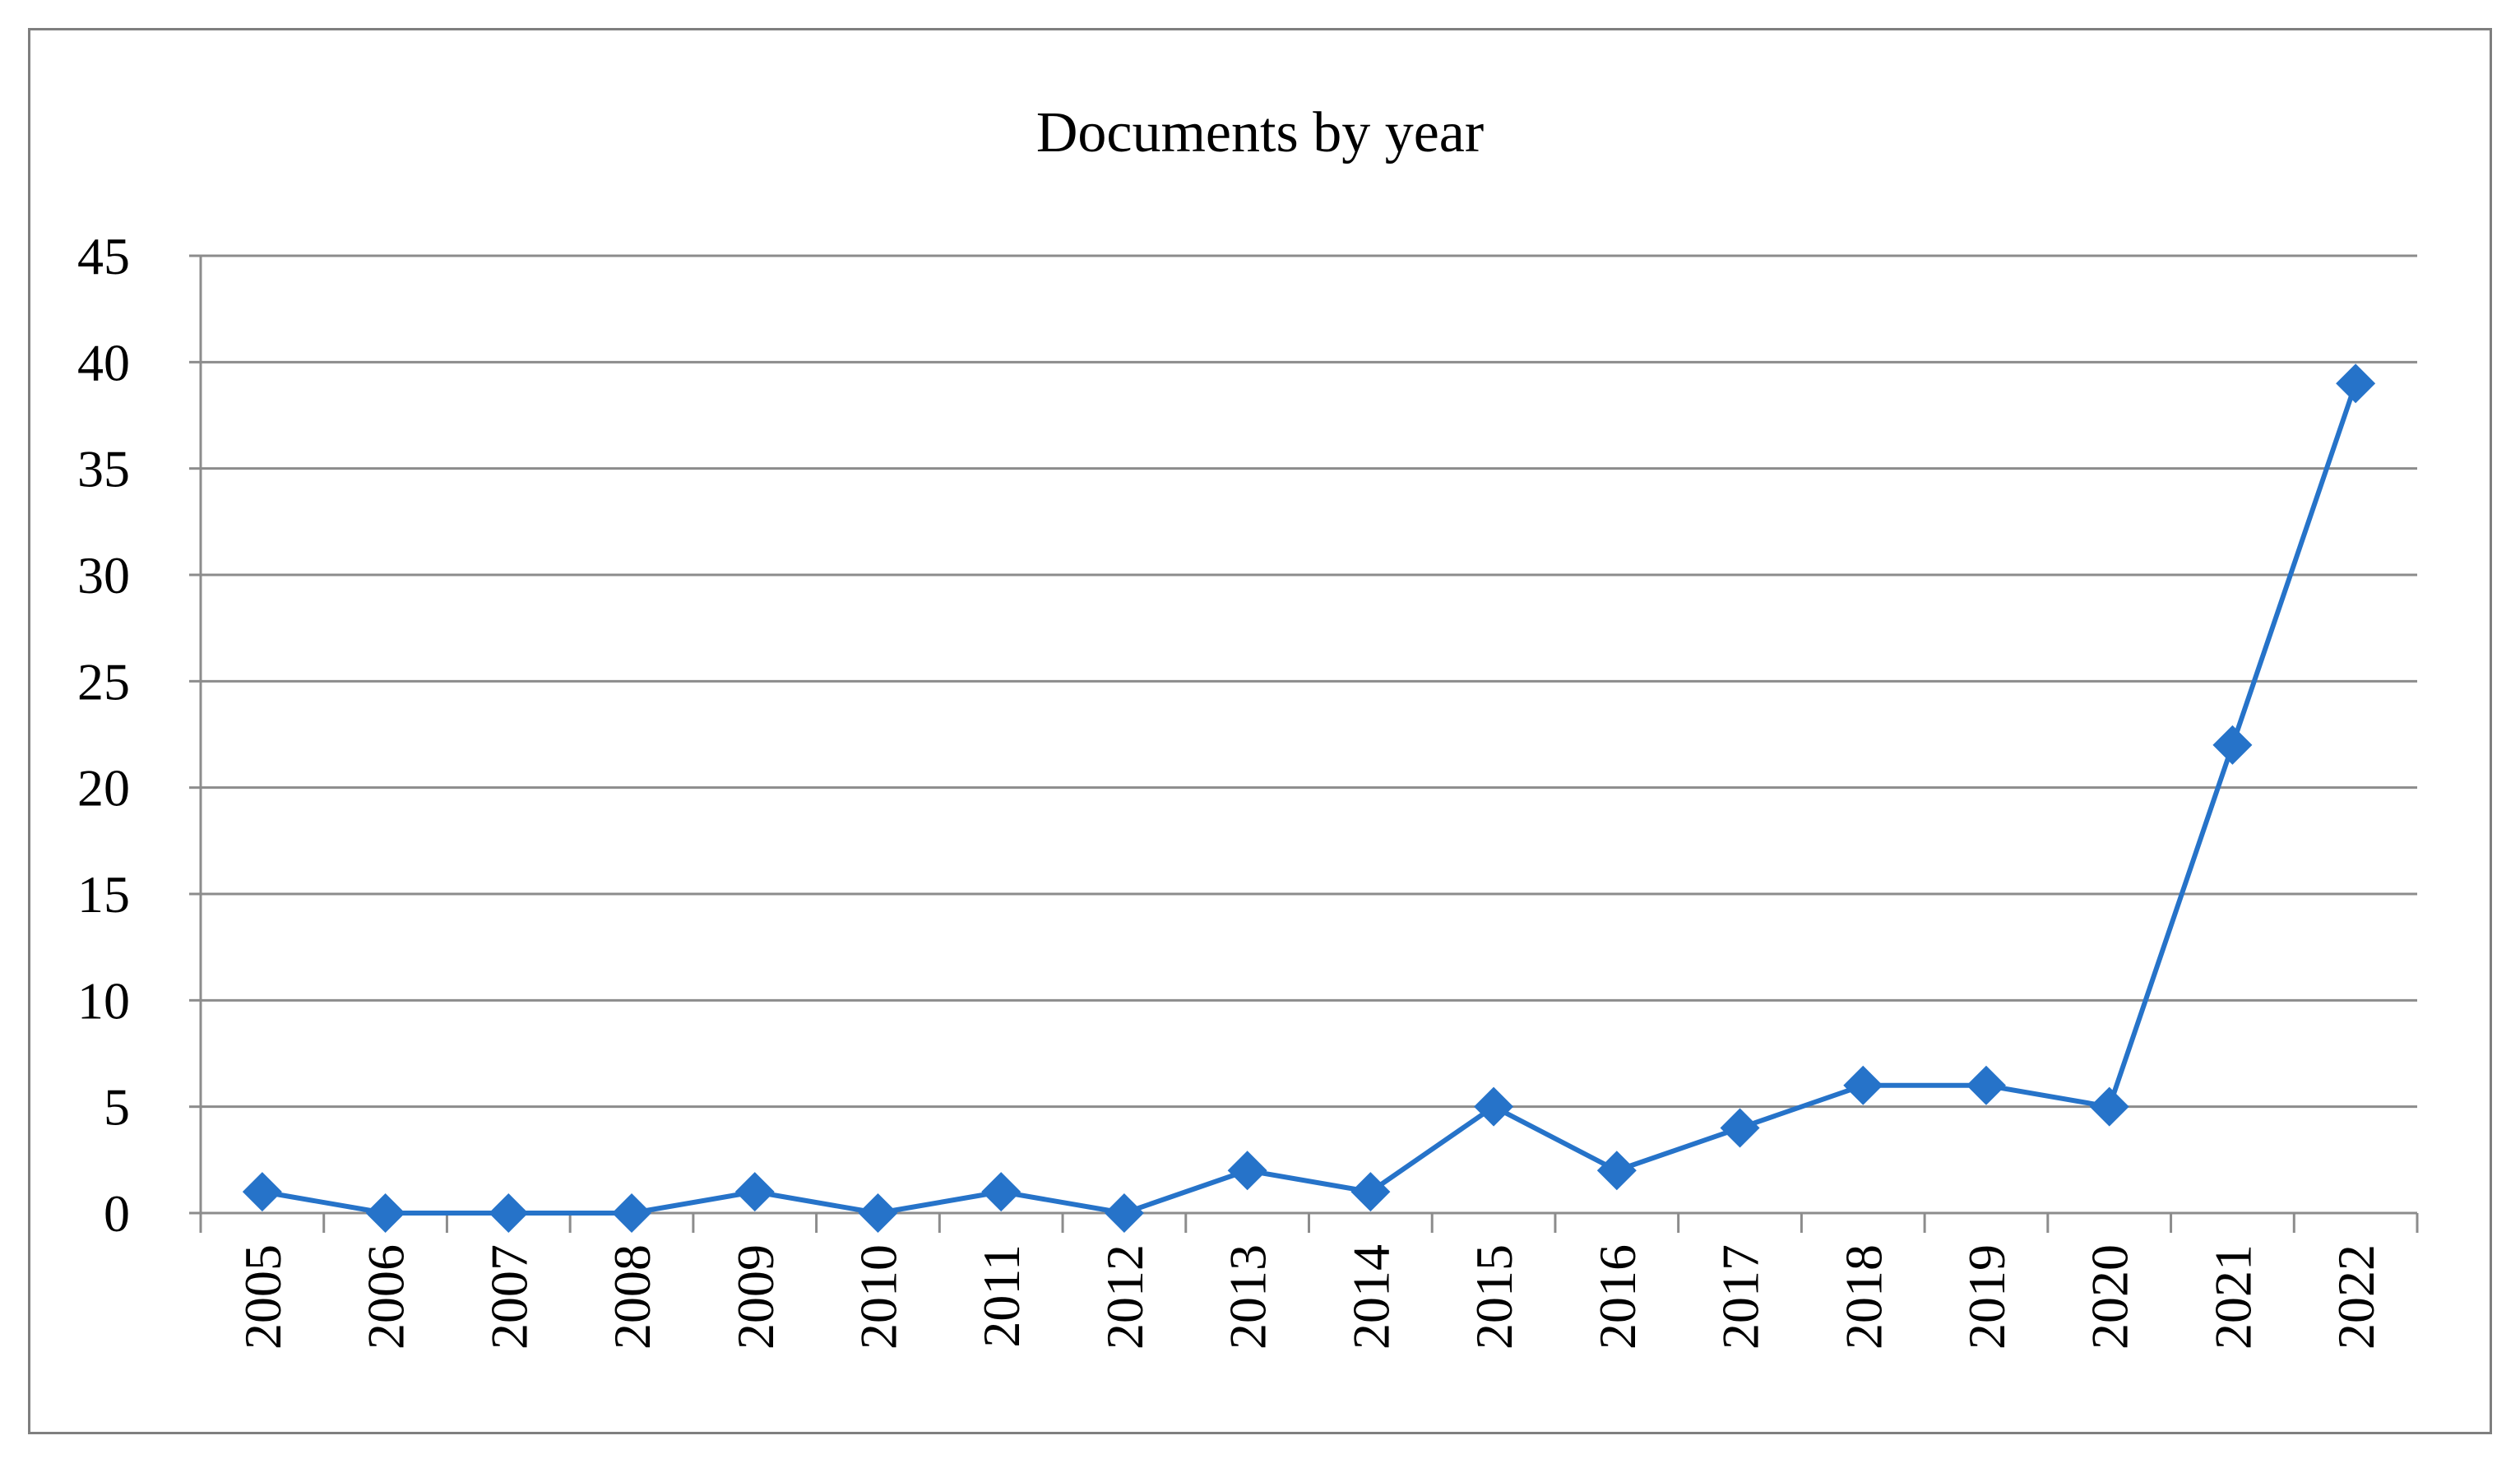 Image resolution: width=2520 pixels, height=1468 pixels. Describe the element at coordinates (103, 1000) in the screenshot. I see `y-tick-label: 10` at that location.